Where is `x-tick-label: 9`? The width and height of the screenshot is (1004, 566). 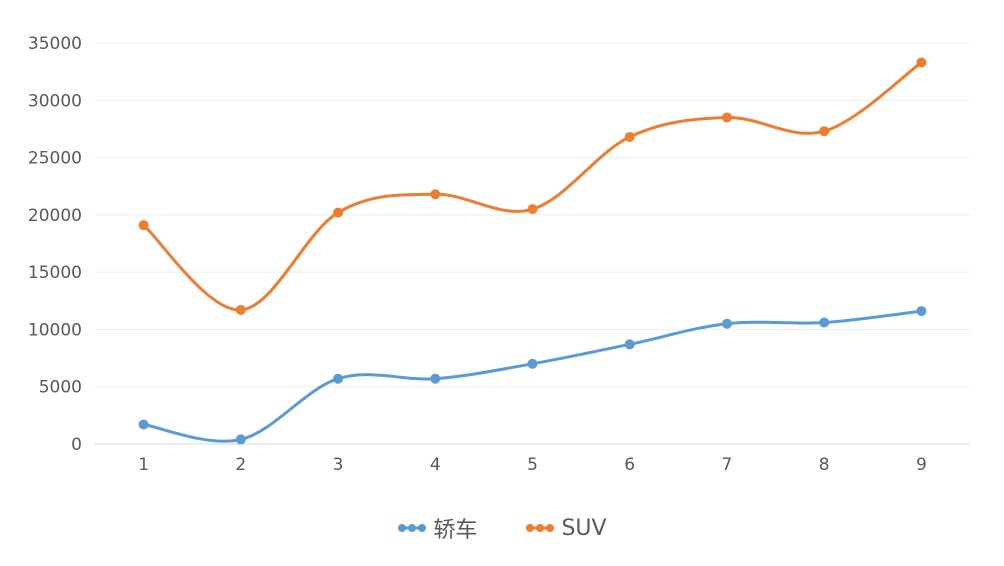
x-tick-label: 9 is located at coordinates (921, 465).